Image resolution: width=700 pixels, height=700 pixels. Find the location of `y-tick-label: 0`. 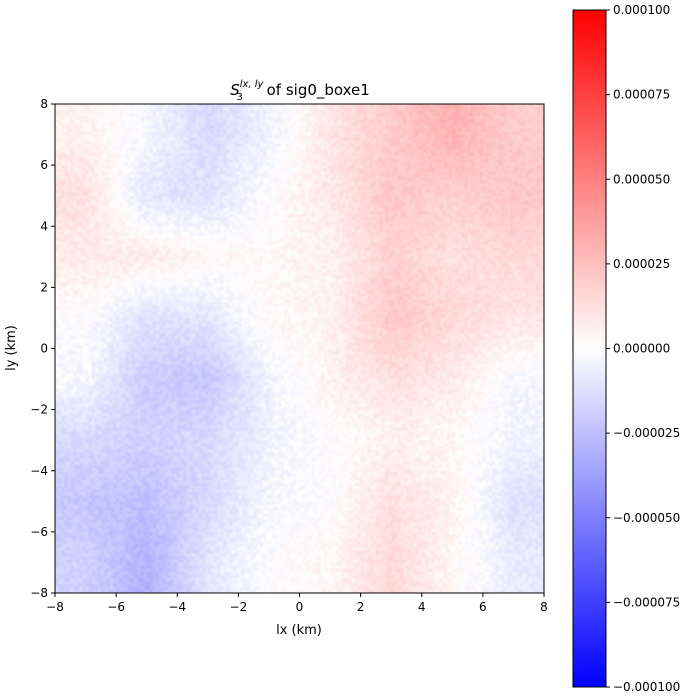

y-tick-label: 0 is located at coordinates (44, 349).